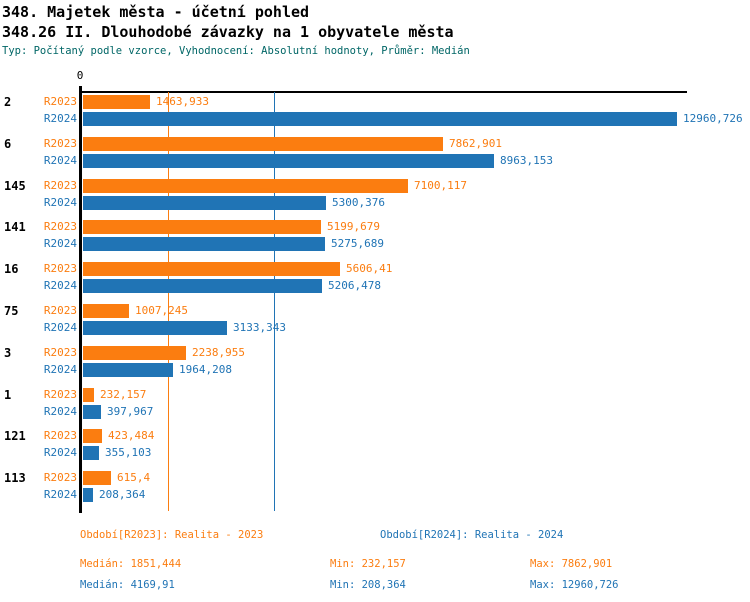 Image resolution: width=750 pixels, height=602 pixels. I want to click on legend-r2024: Období[R2024]: Realita - 2024, so click(472, 535).